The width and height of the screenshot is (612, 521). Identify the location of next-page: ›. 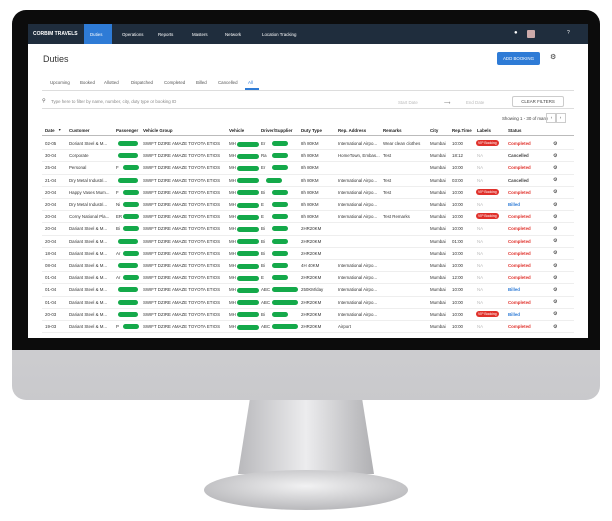
(560, 118).